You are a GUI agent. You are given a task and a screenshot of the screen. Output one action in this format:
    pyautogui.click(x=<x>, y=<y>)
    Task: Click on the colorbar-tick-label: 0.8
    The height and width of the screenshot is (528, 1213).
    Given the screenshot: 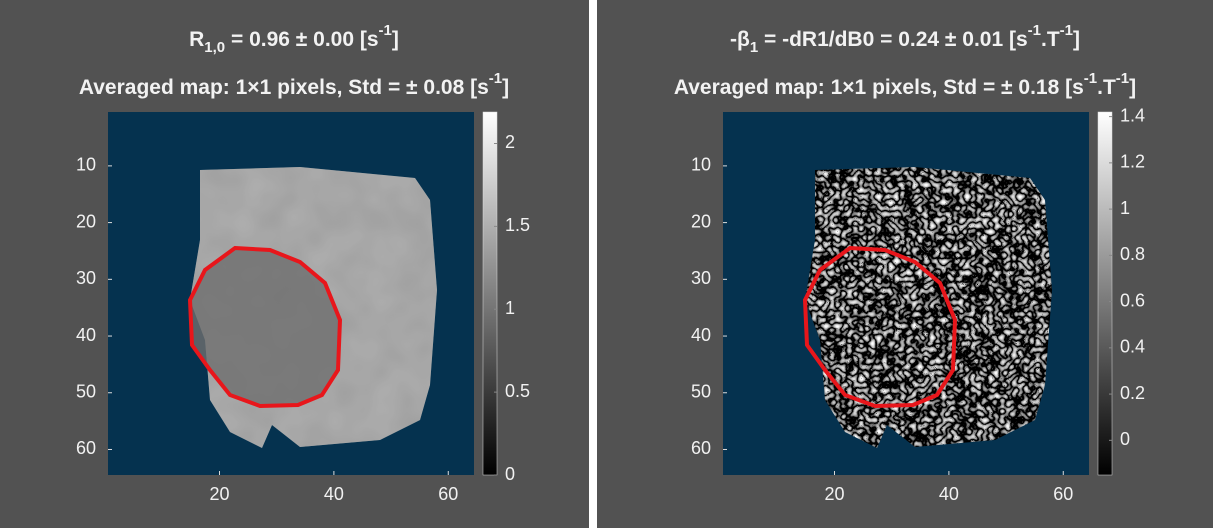 What is the action you would take?
    pyautogui.click(x=1132, y=254)
    